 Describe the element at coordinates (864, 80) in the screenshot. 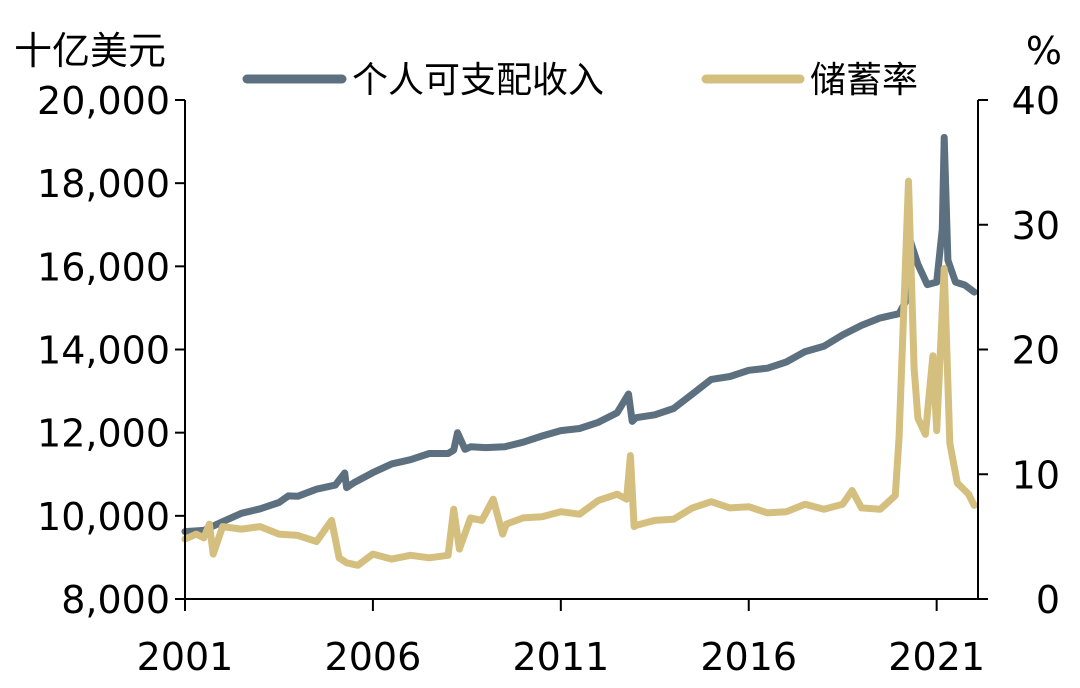

I see `legend-label-savings-rate: 储蓄率` at that location.